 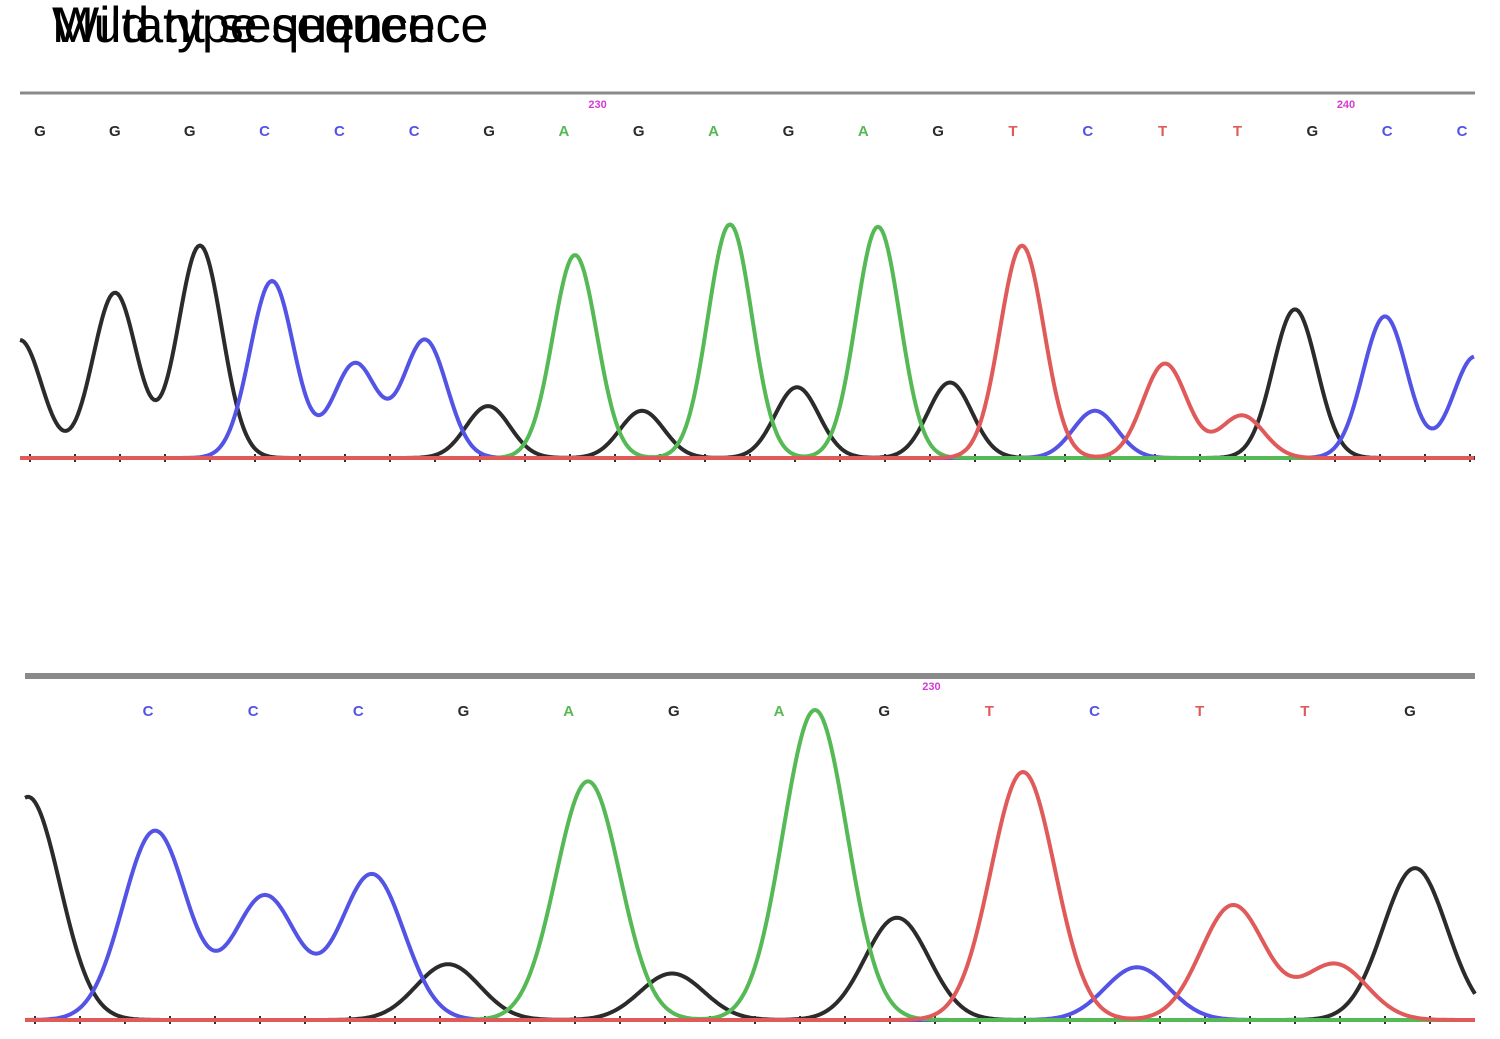 I want to click on mutant-title: Mutant sequence, so click(x=244, y=26).